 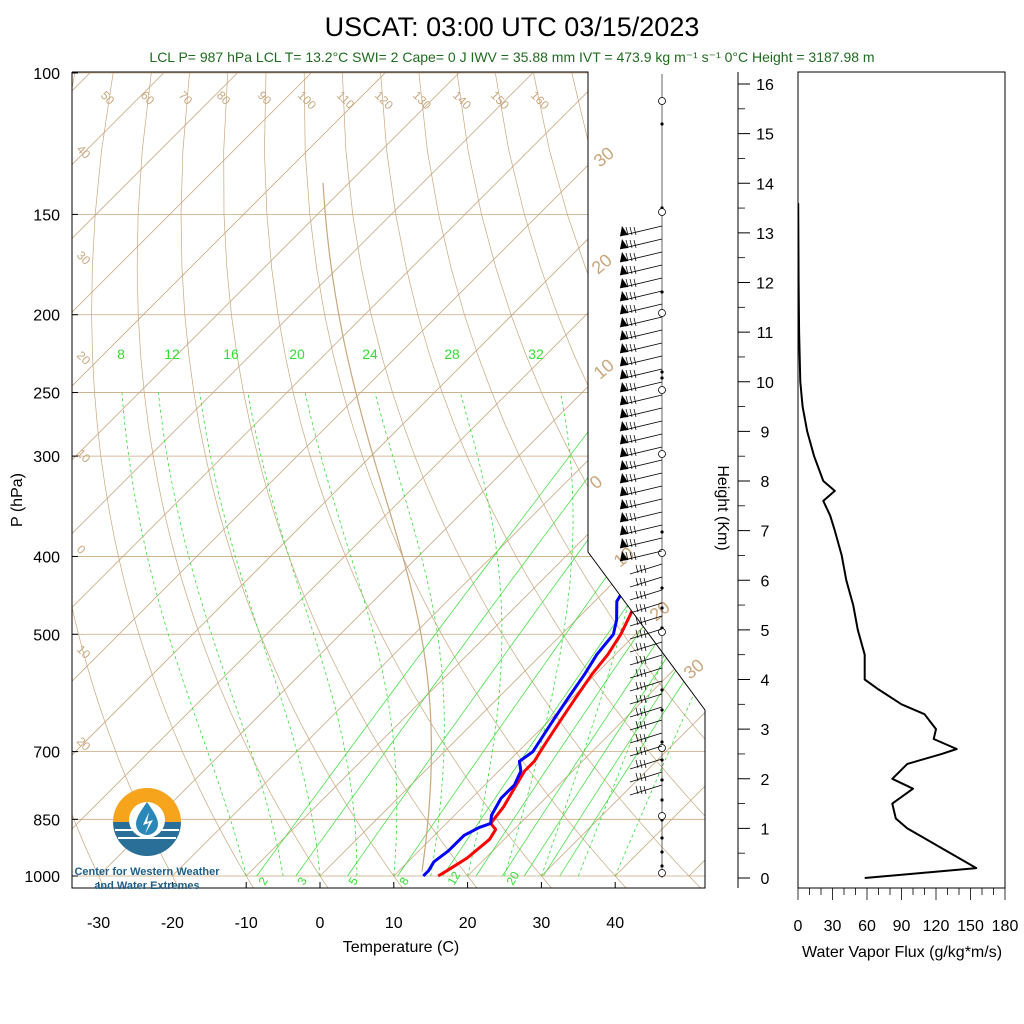 I want to click on flux-y-tick-label: 14, so click(x=765, y=184).